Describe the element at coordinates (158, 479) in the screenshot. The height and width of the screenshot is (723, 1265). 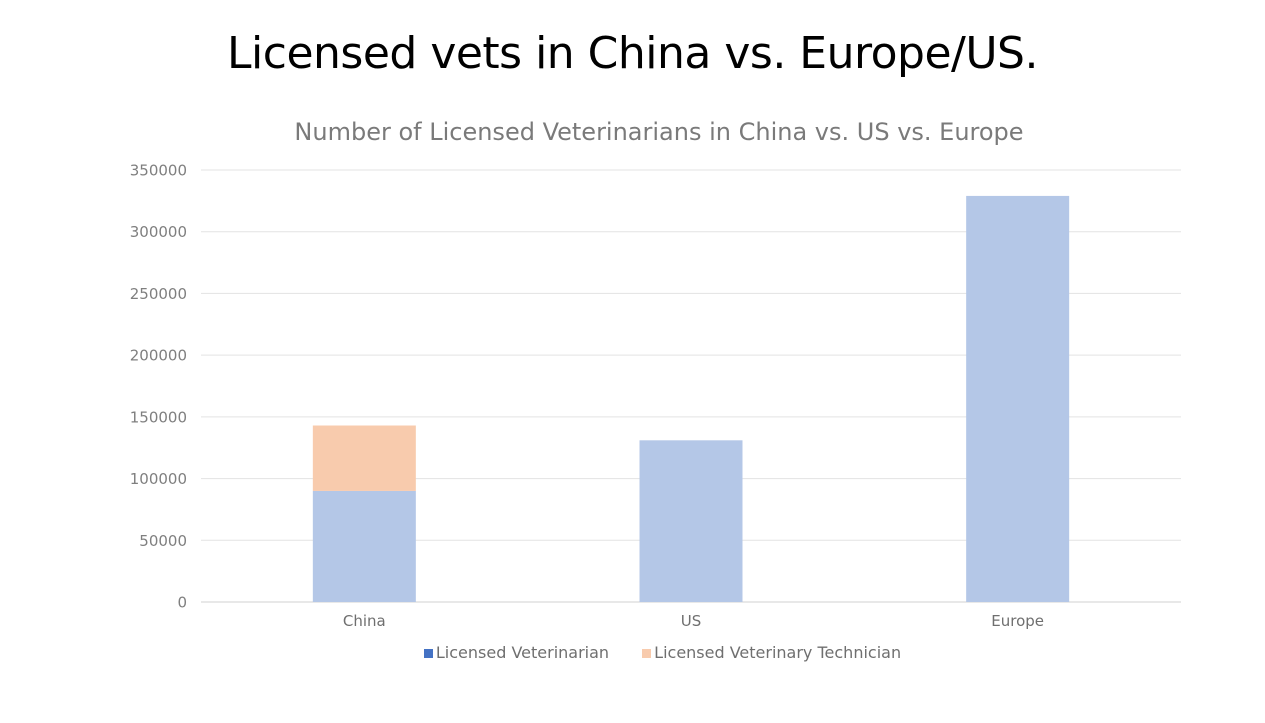
I see `y-tick-label: 100000` at that location.